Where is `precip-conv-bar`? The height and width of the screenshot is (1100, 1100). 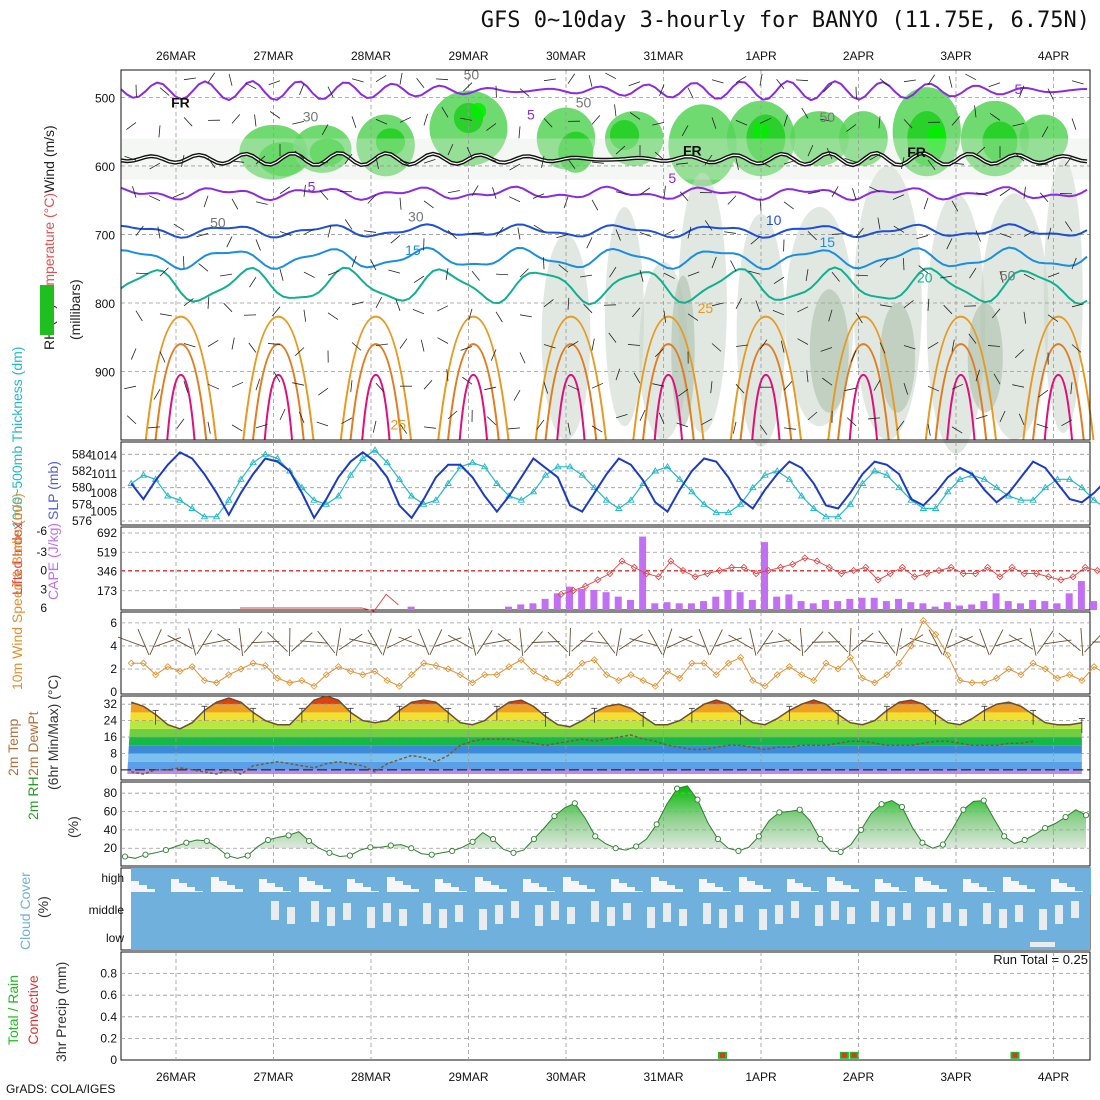 precip-conv-bar is located at coordinates (854, 1055).